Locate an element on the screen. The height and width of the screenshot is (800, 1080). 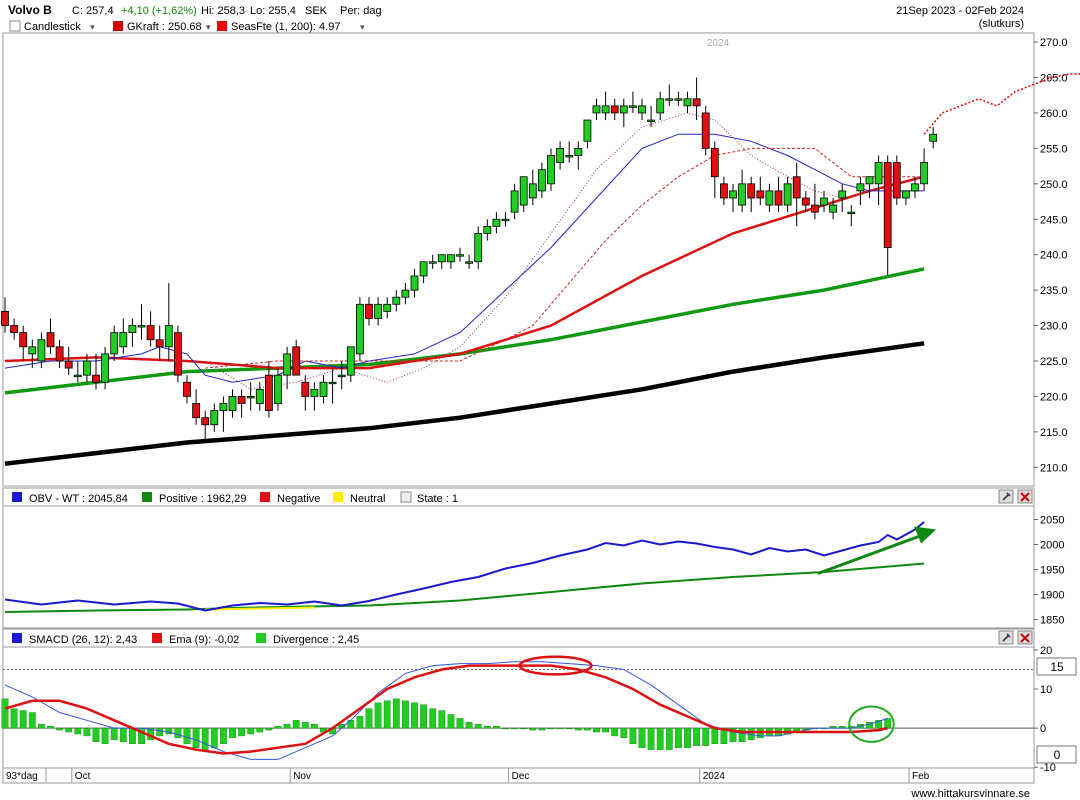
obv-axis: 1850 1900 1950 2000 2050 is located at coordinates (1049, 571).